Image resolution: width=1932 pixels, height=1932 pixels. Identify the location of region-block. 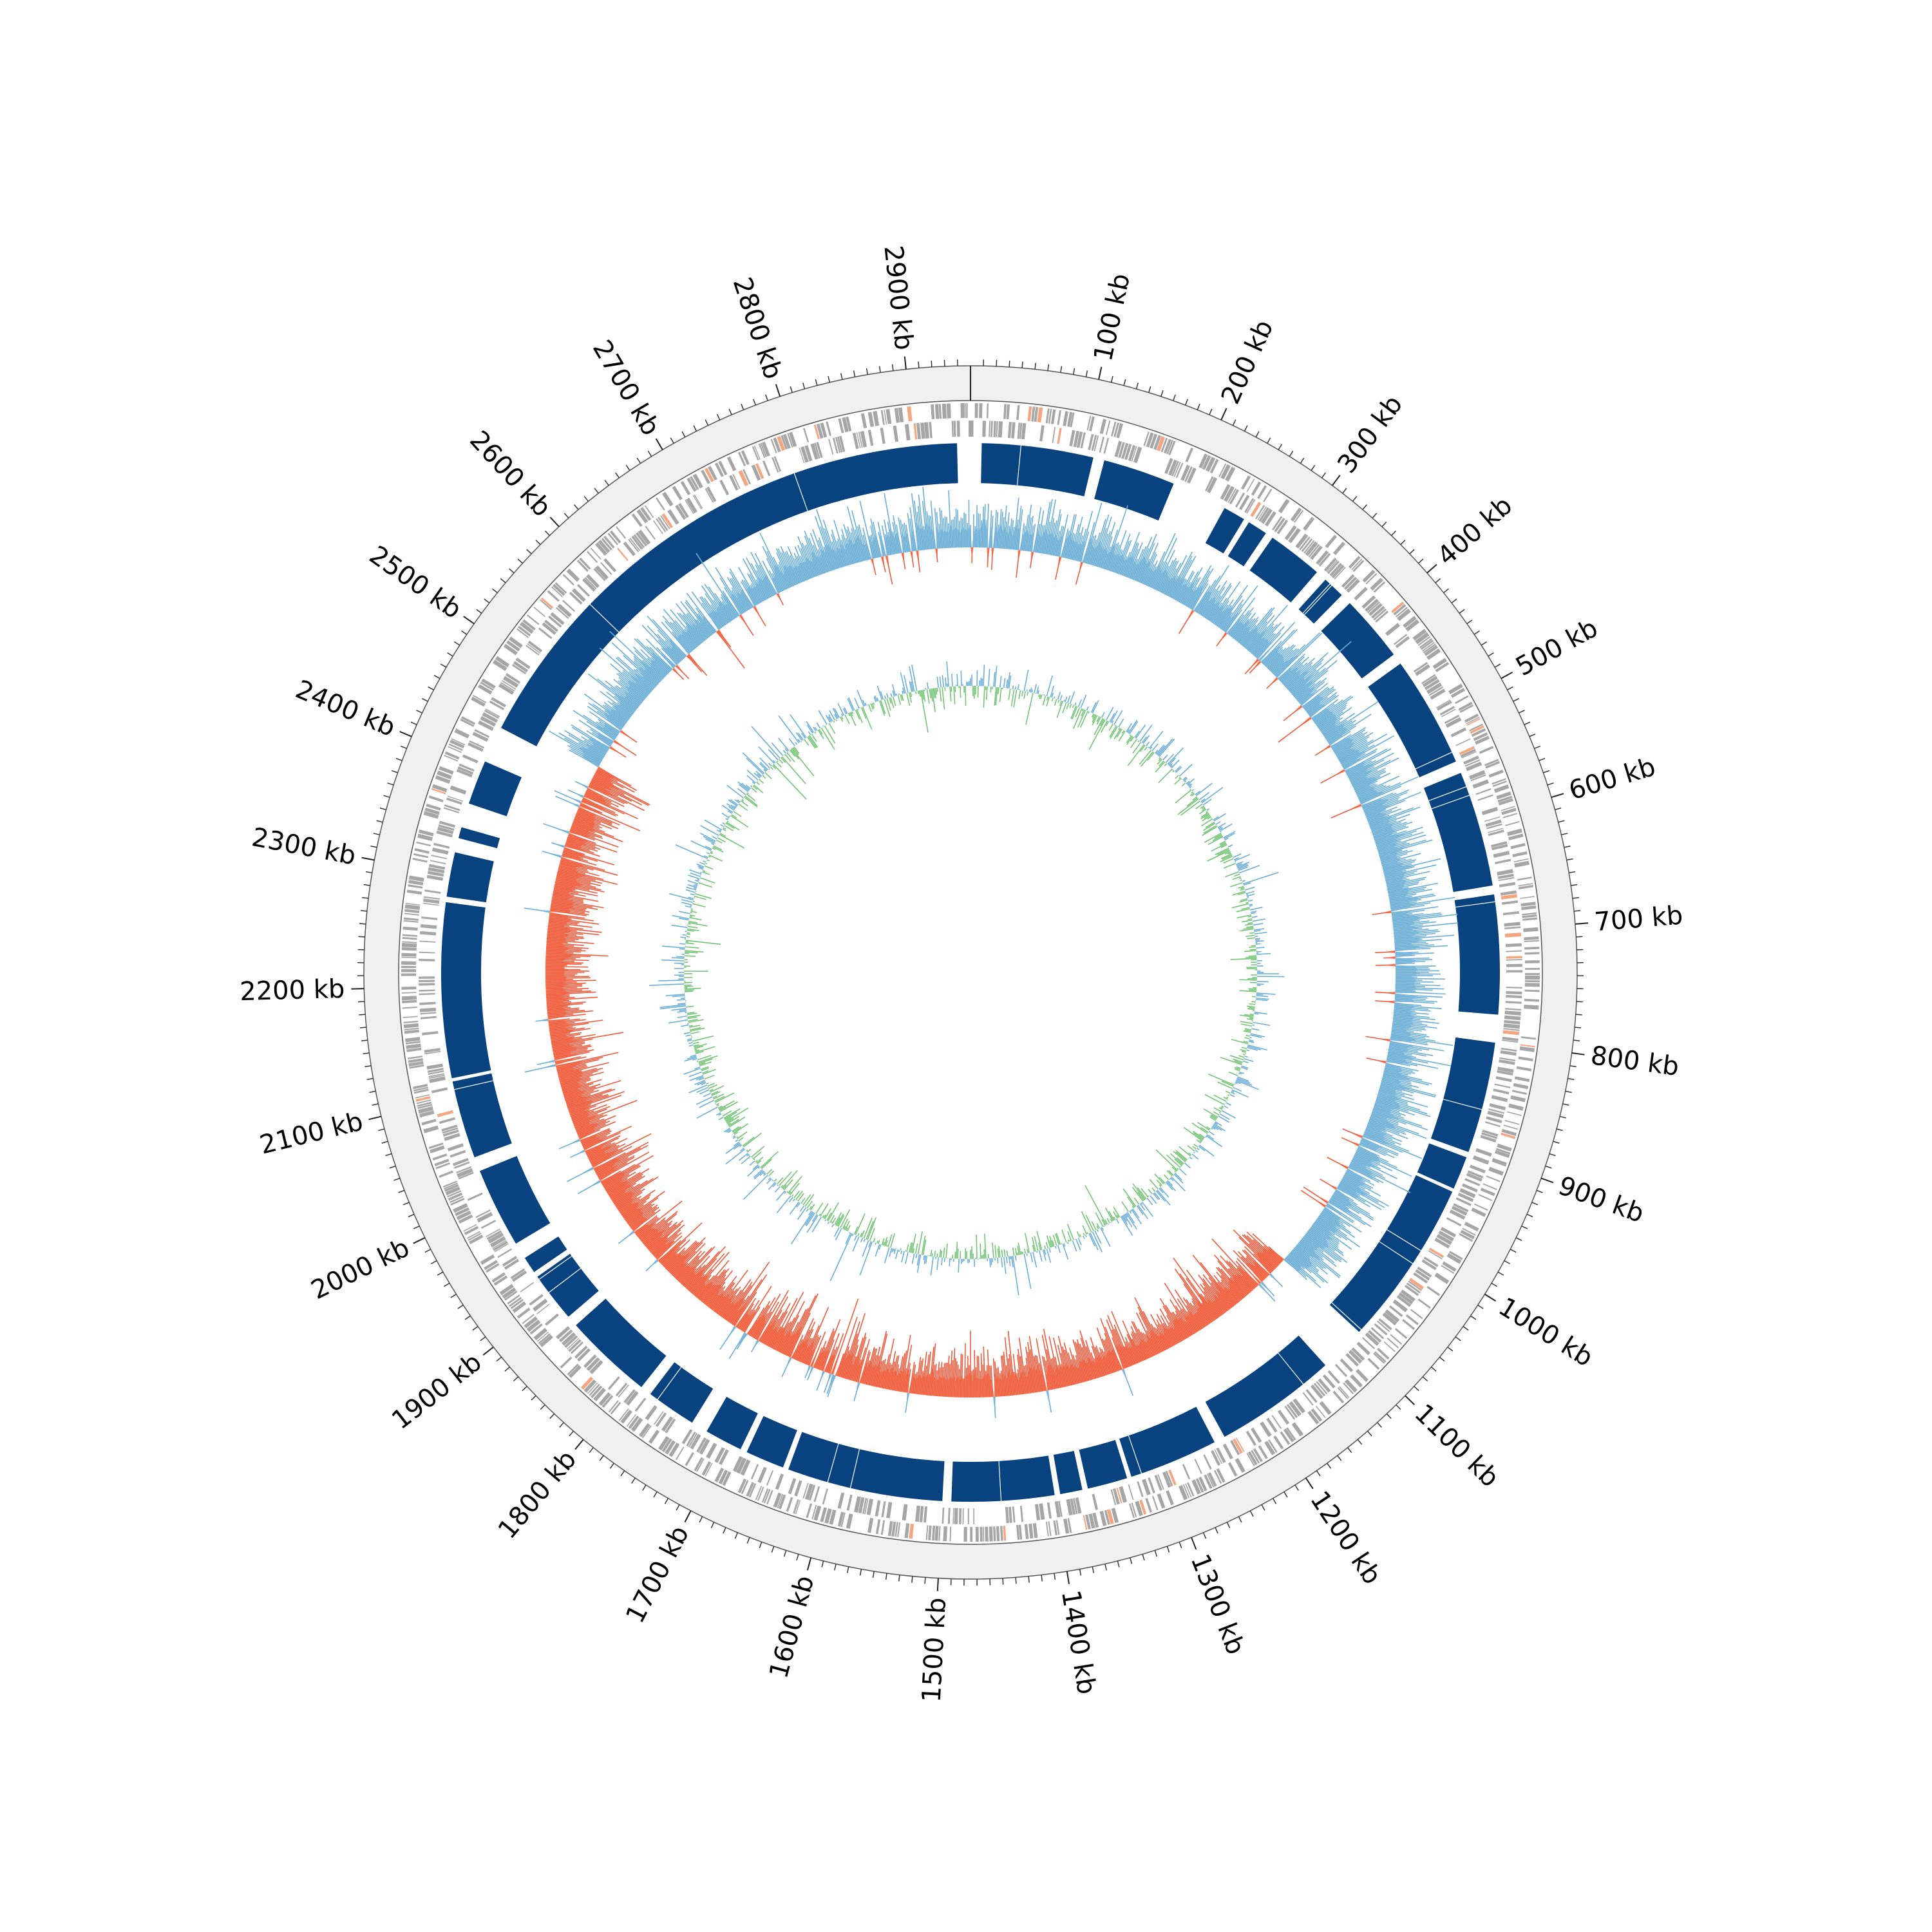
(1477, 954).